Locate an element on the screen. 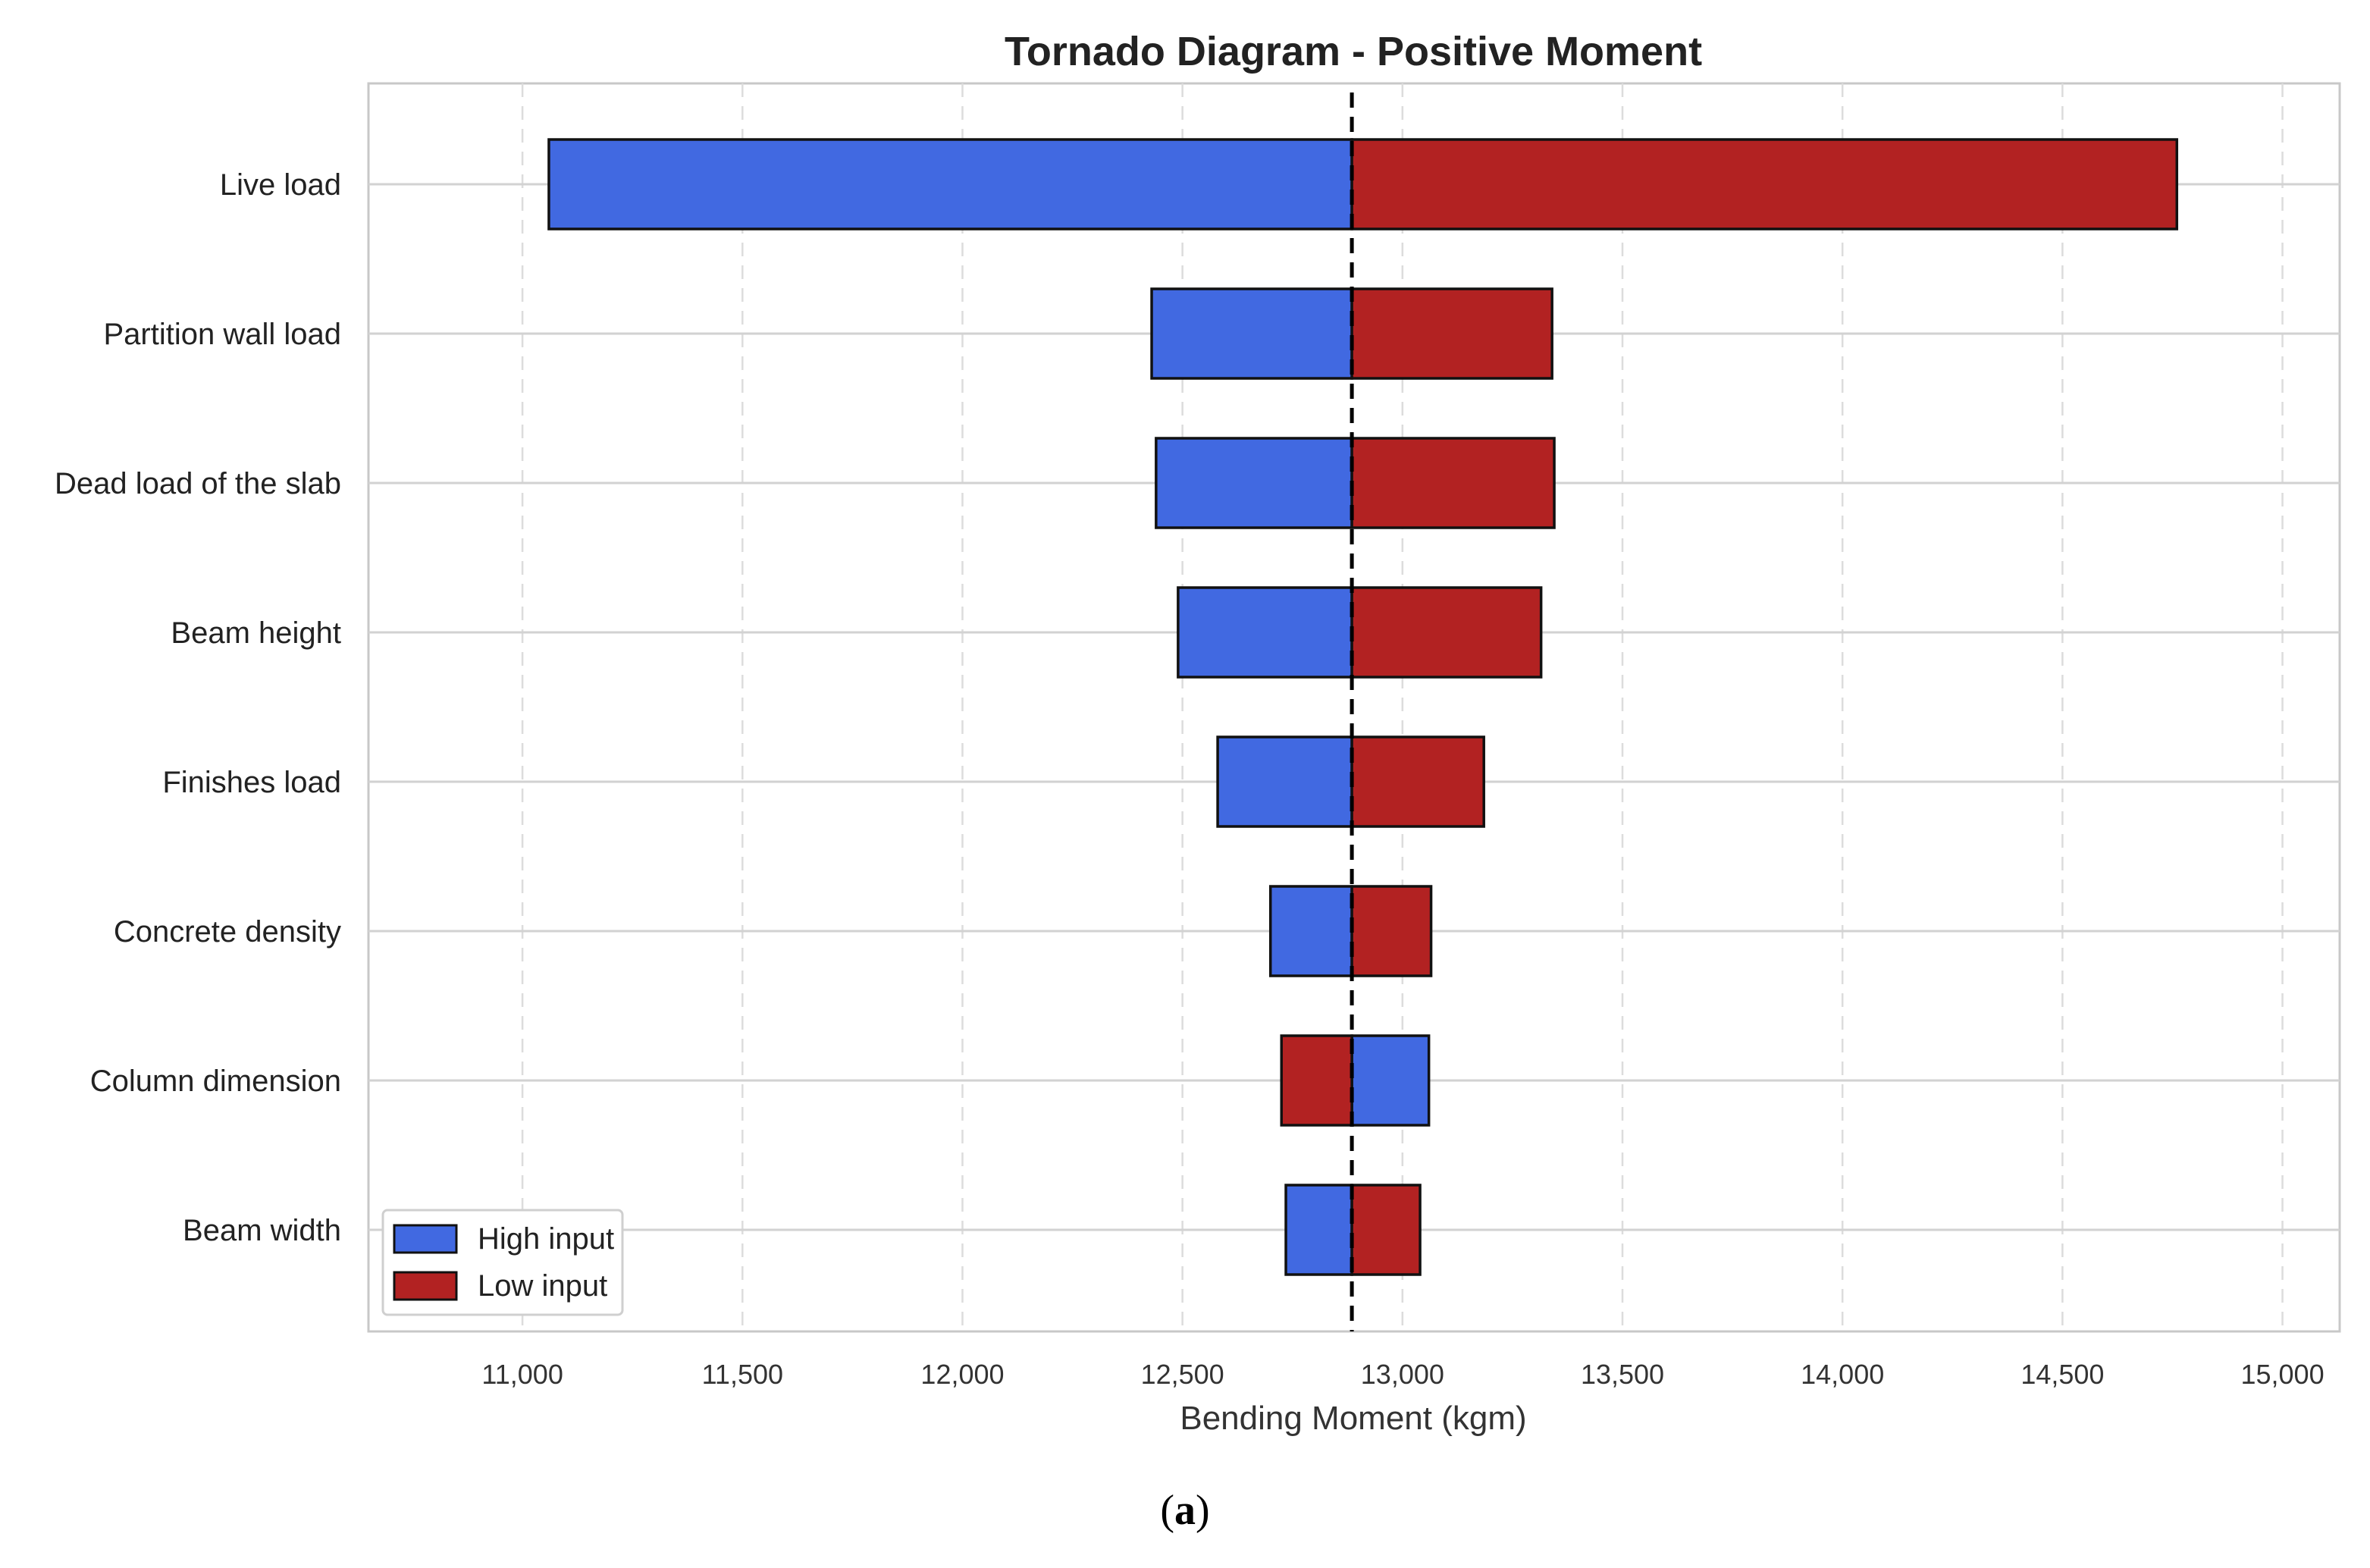 This screenshot has width=2370, height=1568. legend-label: High input is located at coordinates (546, 1239).